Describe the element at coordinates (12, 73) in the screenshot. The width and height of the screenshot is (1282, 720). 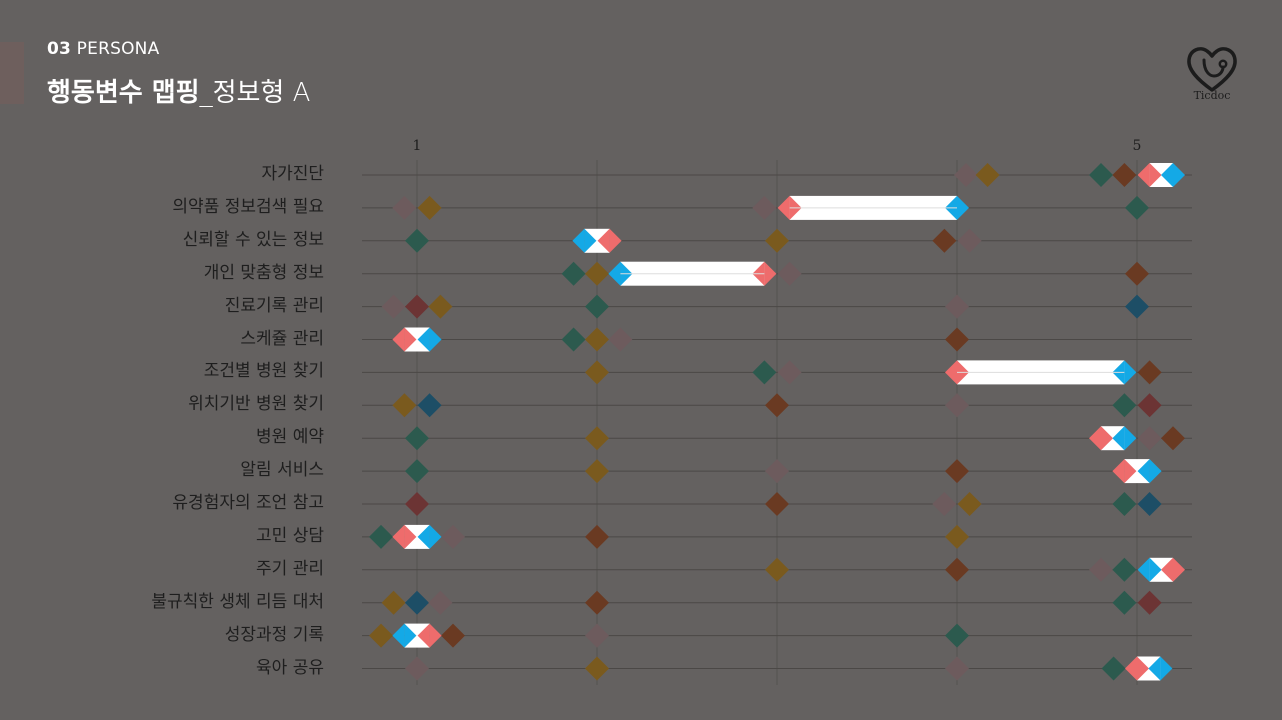
I see `header-accent-bar` at that location.